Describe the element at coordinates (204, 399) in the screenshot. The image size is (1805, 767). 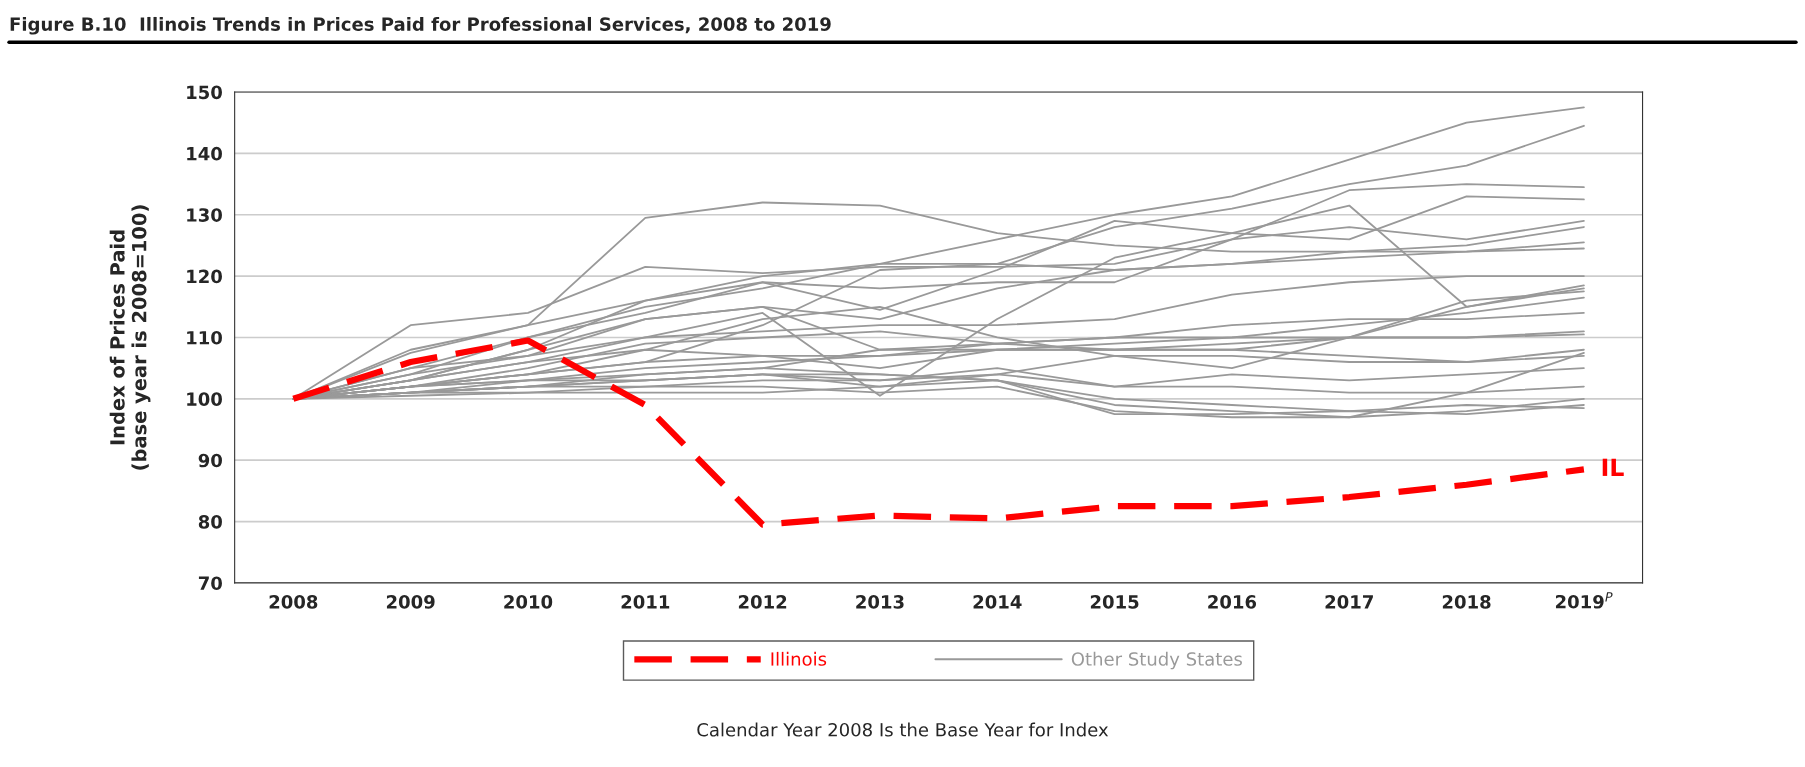
I see `y-tick-label: 100` at that location.